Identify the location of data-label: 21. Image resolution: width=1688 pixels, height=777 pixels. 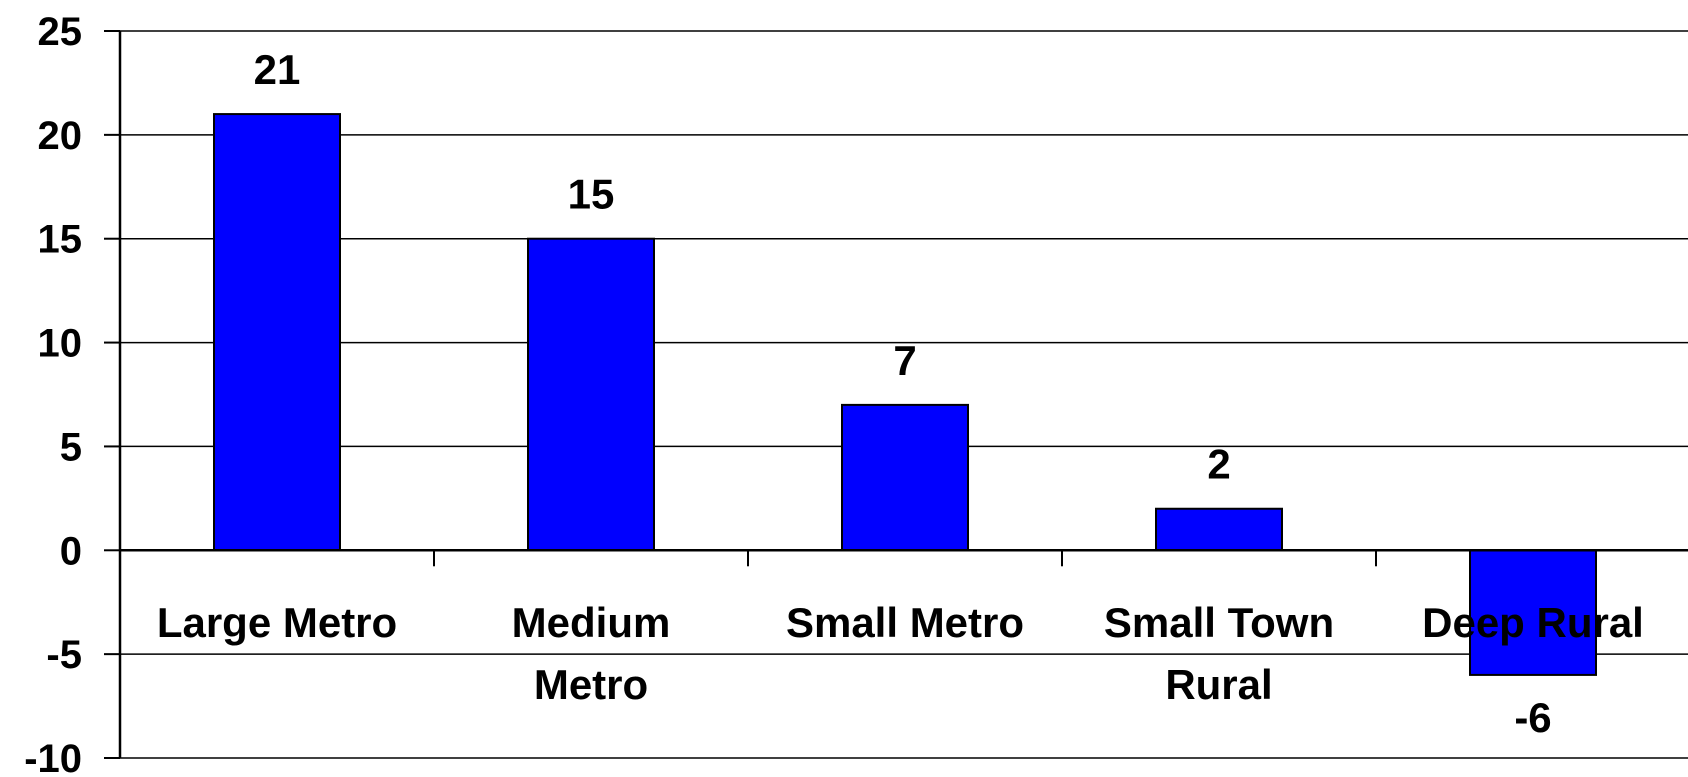
(277, 69).